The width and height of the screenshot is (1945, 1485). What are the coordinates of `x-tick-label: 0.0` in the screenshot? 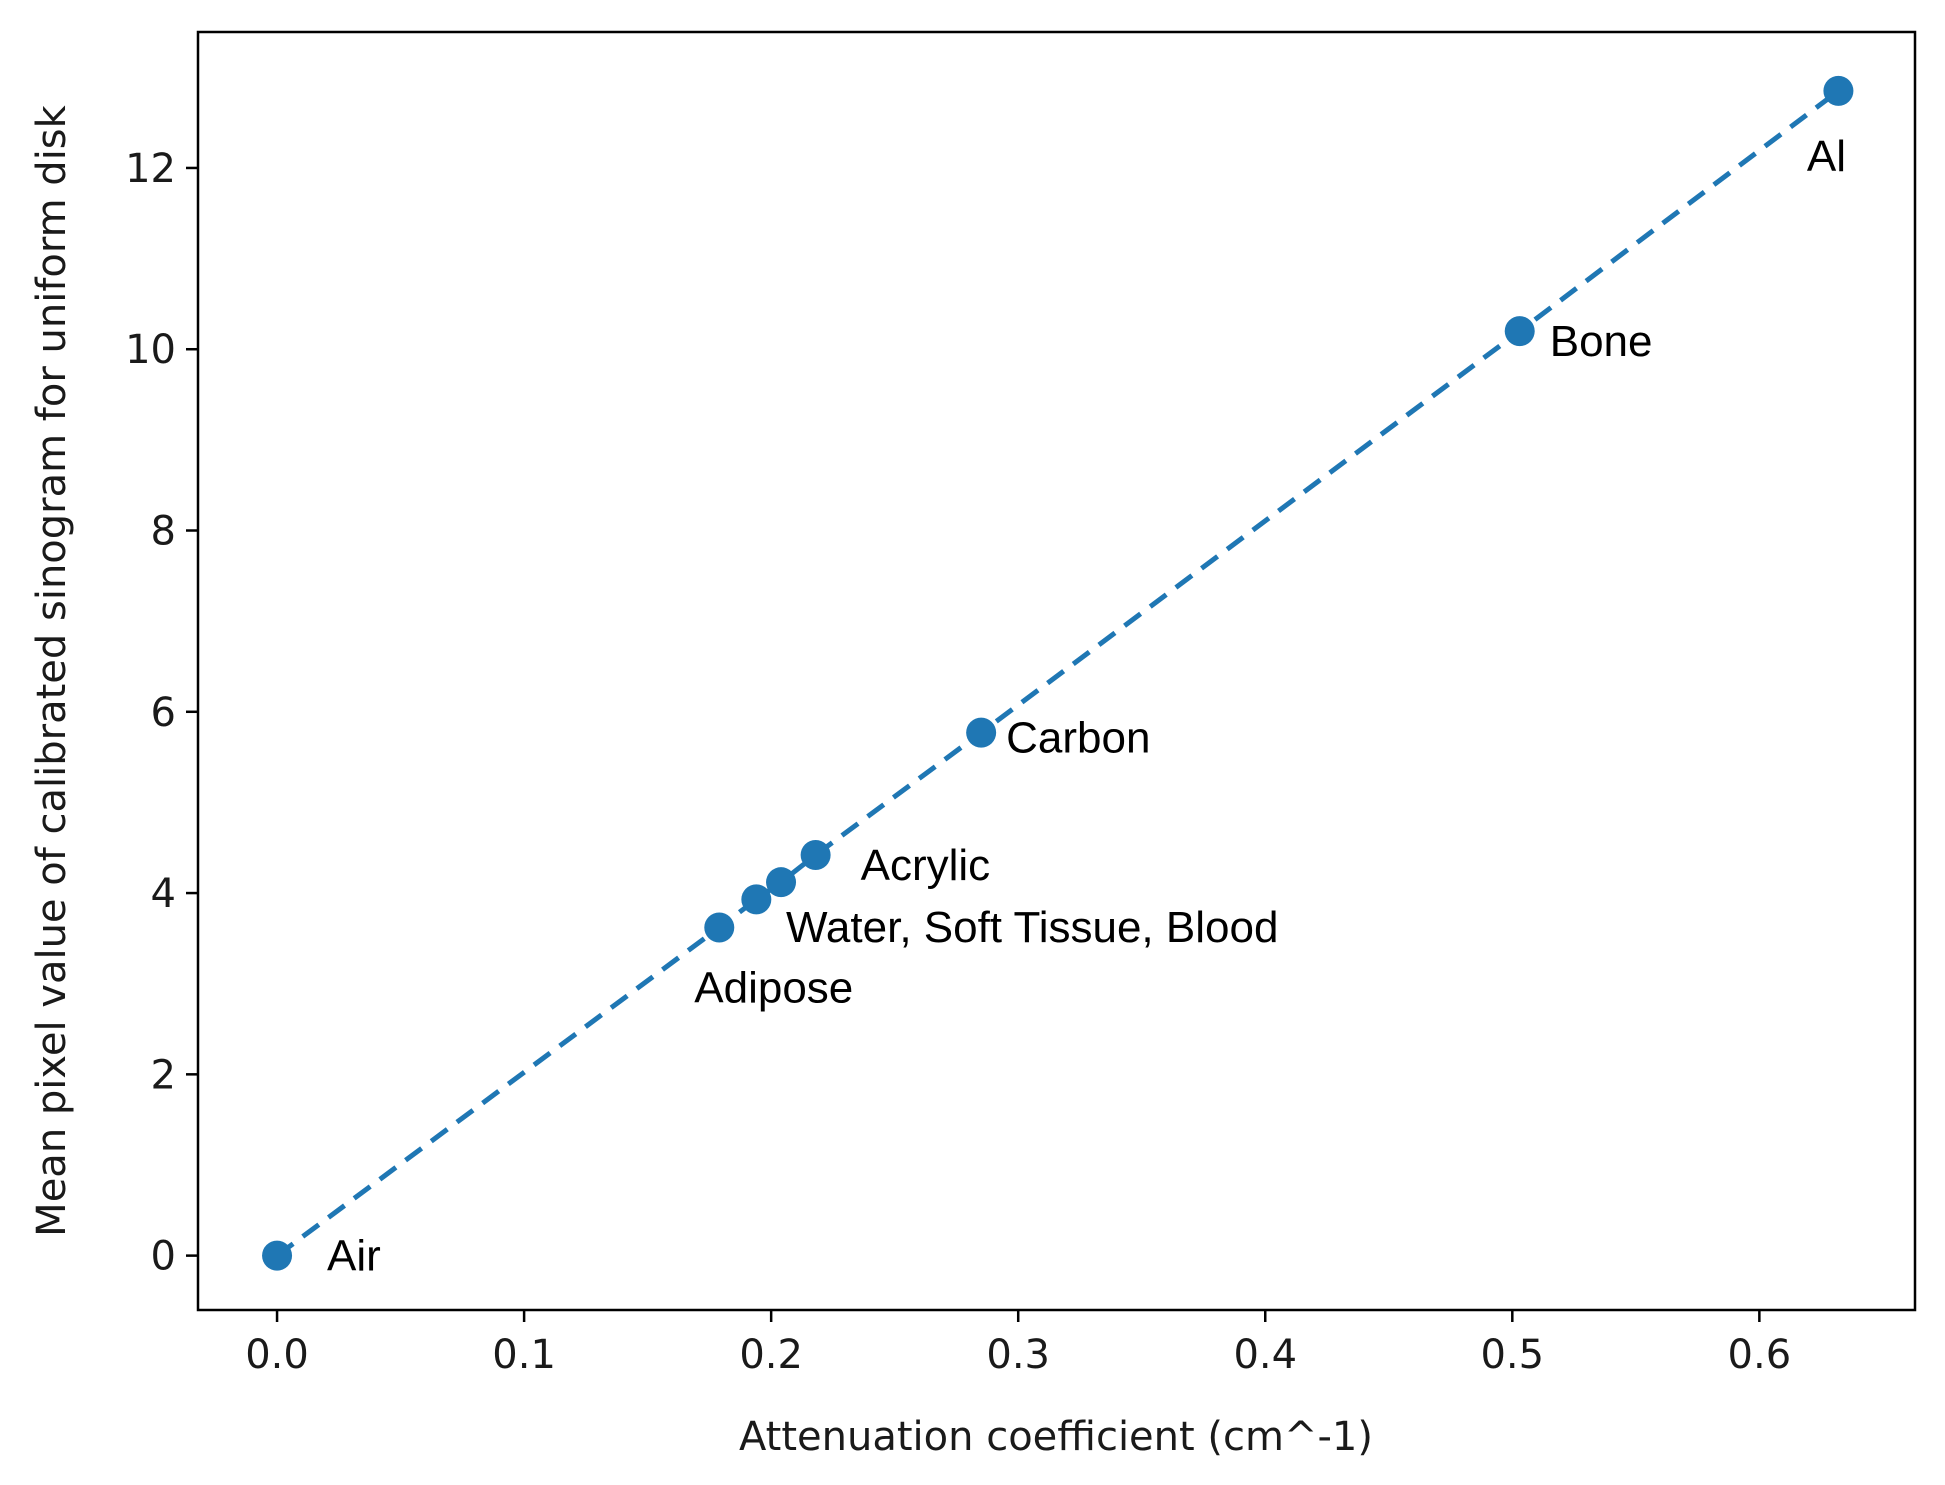 It's located at (277, 1355).